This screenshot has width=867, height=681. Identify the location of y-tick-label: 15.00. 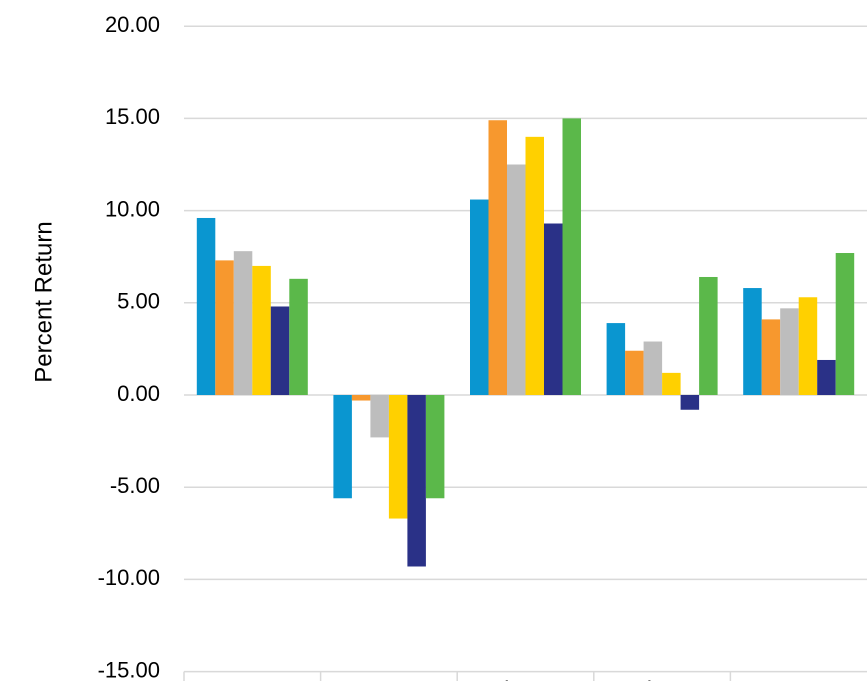
(132, 116).